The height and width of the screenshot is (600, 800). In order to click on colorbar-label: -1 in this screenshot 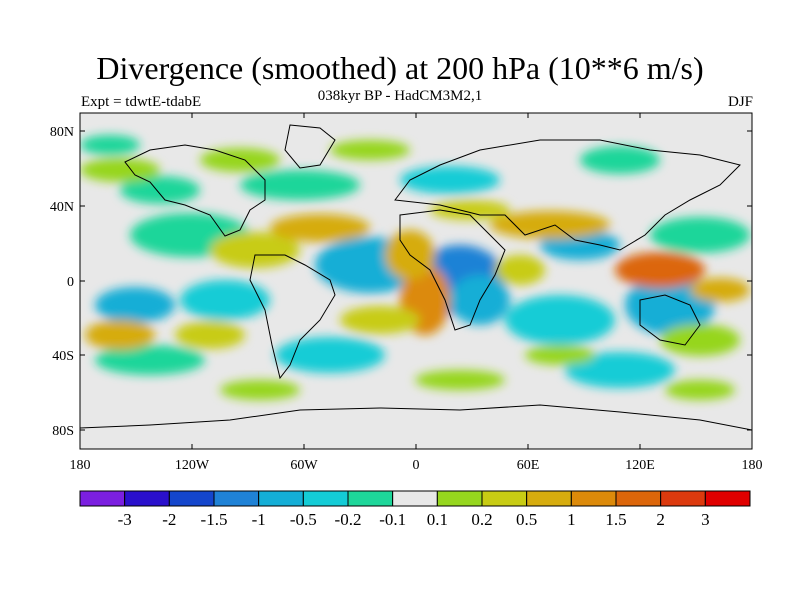, I will do `click(259, 519)`.